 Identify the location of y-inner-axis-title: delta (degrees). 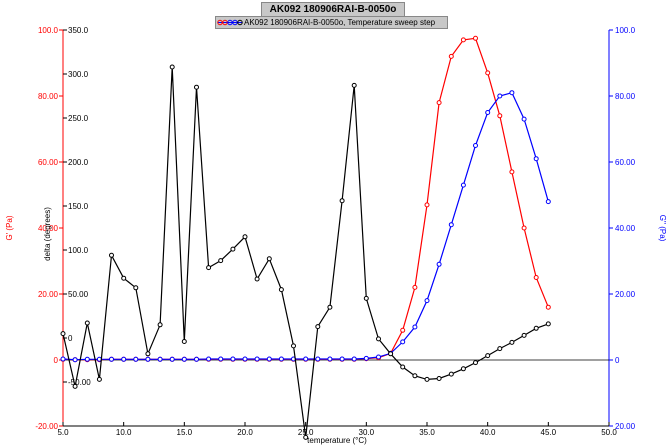
(47, 234).